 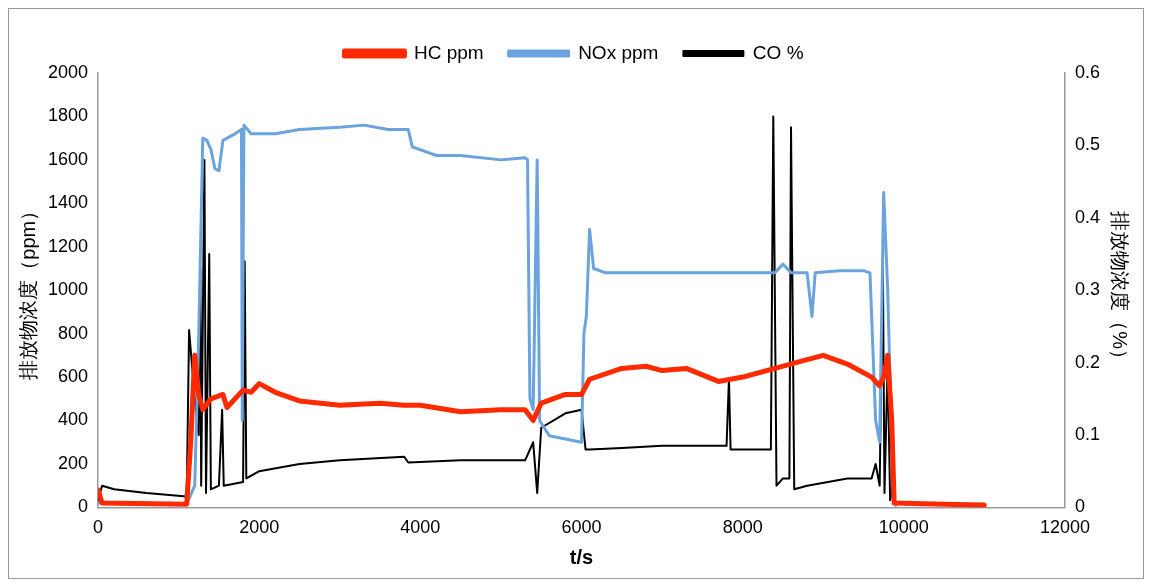 What do you see at coordinates (420, 527) in the screenshot?
I see `x-tick-label: 4000` at bounding box center [420, 527].